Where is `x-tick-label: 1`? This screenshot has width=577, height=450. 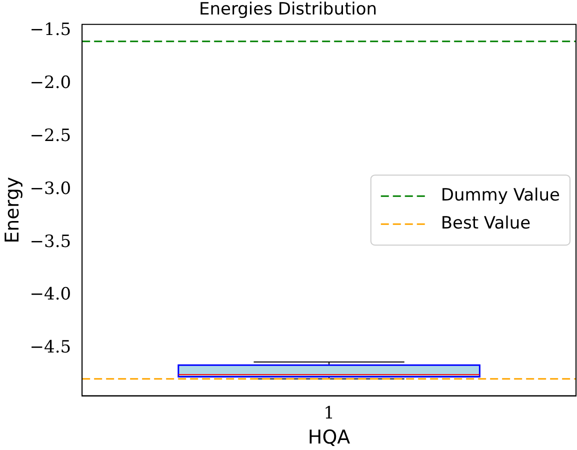 x-tick-label: 1 is located at coordinates (329, 413).